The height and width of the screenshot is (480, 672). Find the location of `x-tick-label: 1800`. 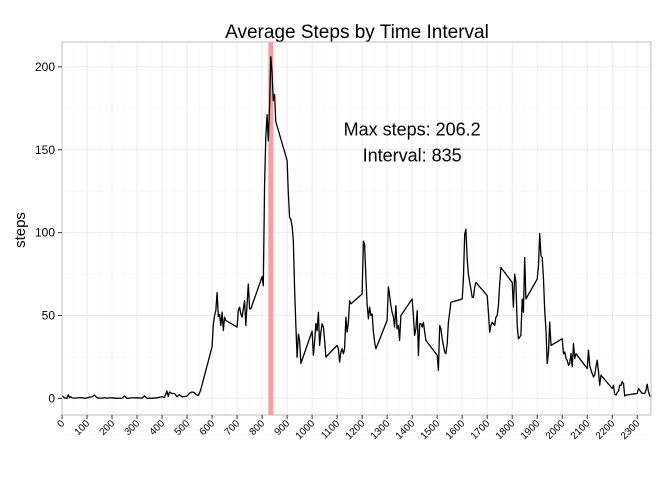

x-tick-label: 1800 is located at coordinates (506, 430).